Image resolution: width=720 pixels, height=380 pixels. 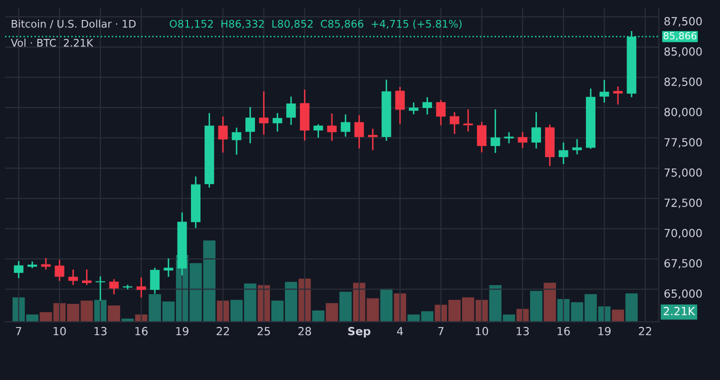 I want to click on text: O81,152 H86,332 L80,852 C85,866 +4,715 (+5.81%), so click(x=316, y=24).